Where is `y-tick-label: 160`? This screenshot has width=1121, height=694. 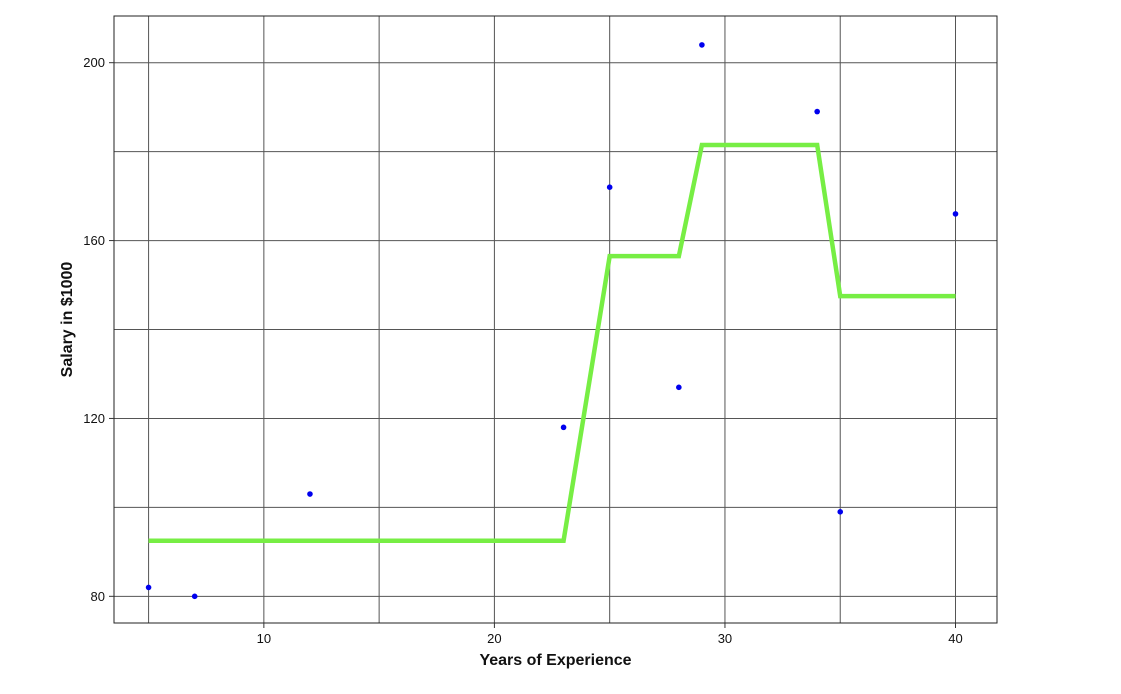
y-tick-label: 160 is located at coordinates (94, 240).